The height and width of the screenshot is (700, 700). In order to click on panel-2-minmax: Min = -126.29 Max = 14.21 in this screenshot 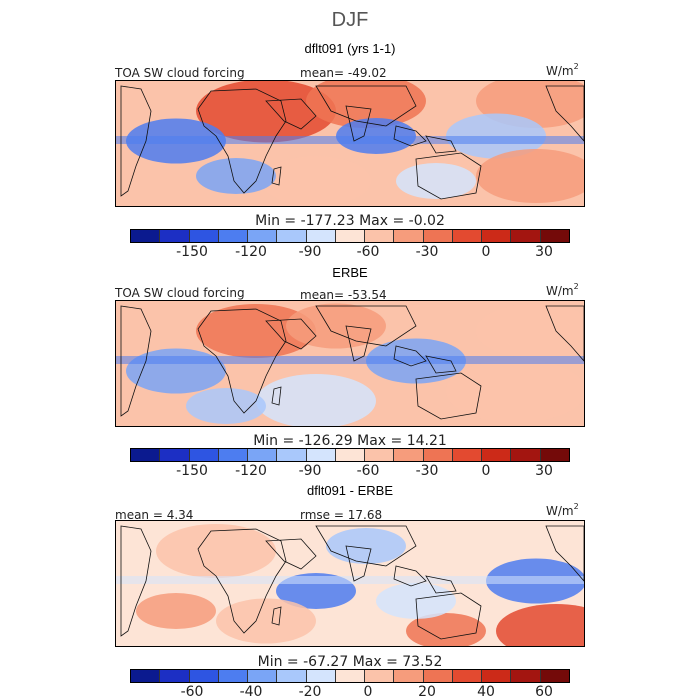, I will do `click(350, 441)`.